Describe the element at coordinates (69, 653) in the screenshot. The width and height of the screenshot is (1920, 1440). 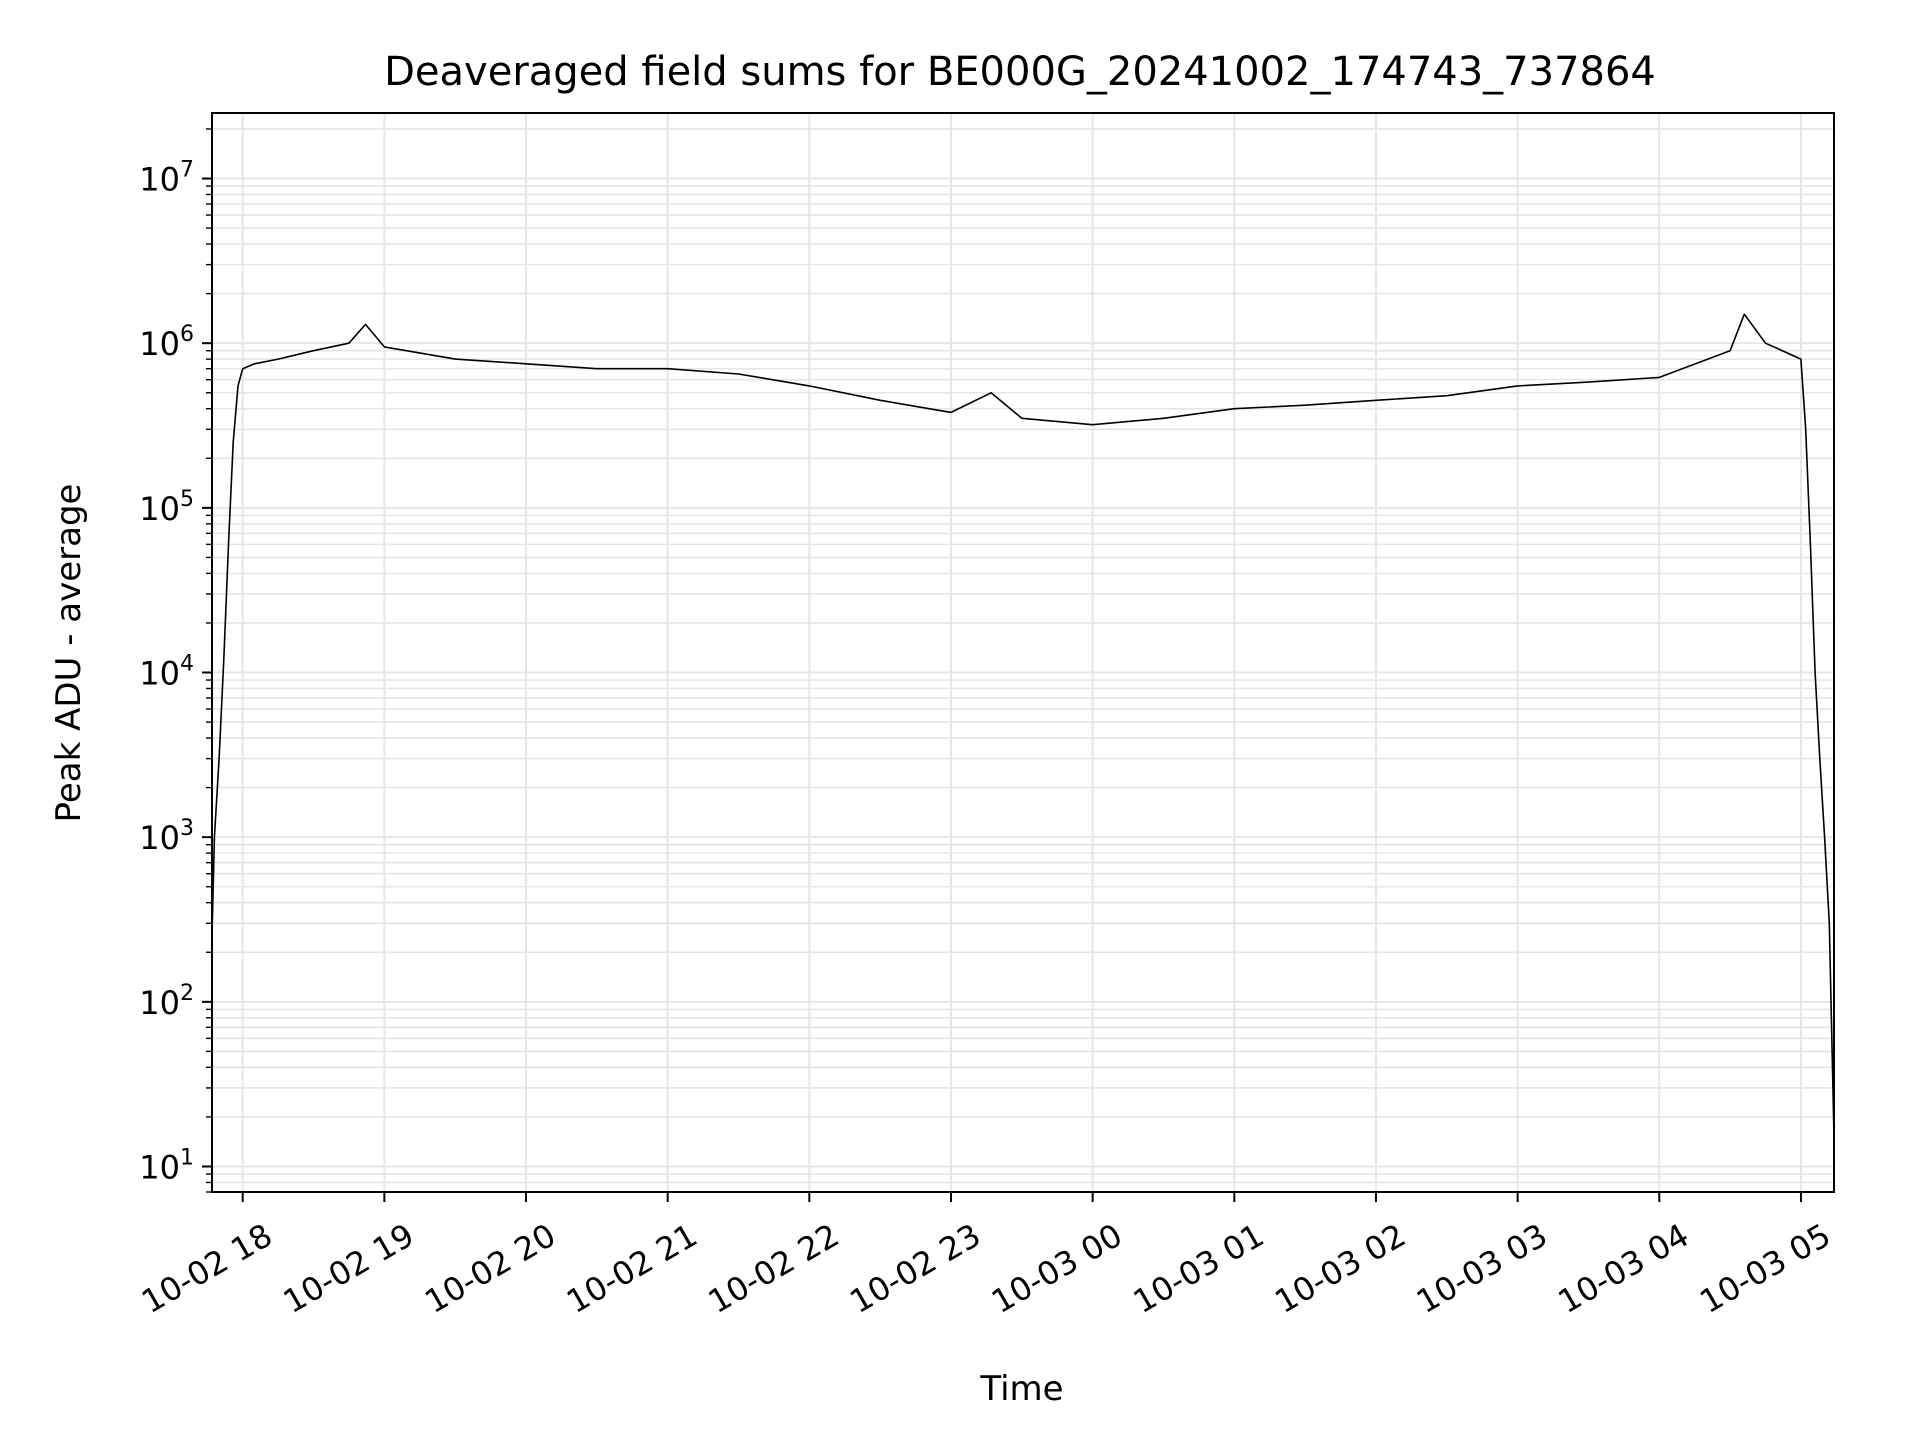
I see `y-axis-label: Peak ADU - average` at that location.